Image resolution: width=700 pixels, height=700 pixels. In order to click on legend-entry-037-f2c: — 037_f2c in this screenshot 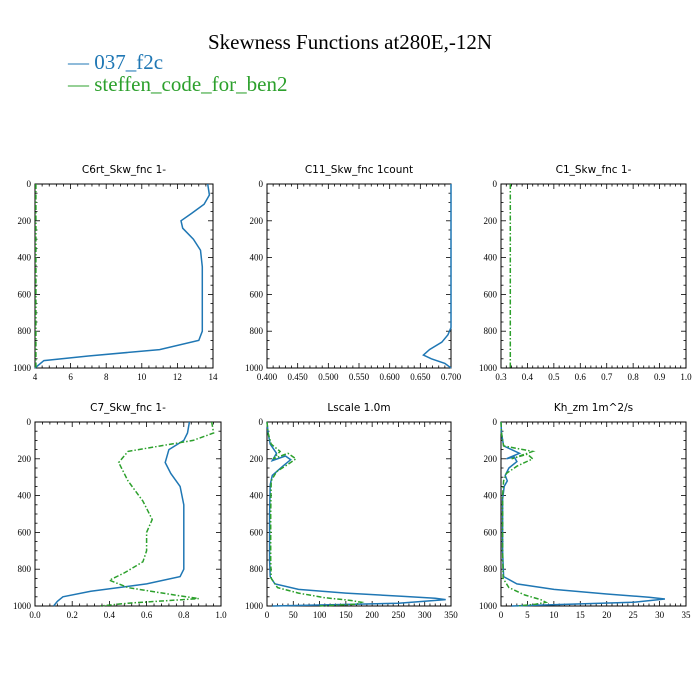, I will do `click(116, 62)`.